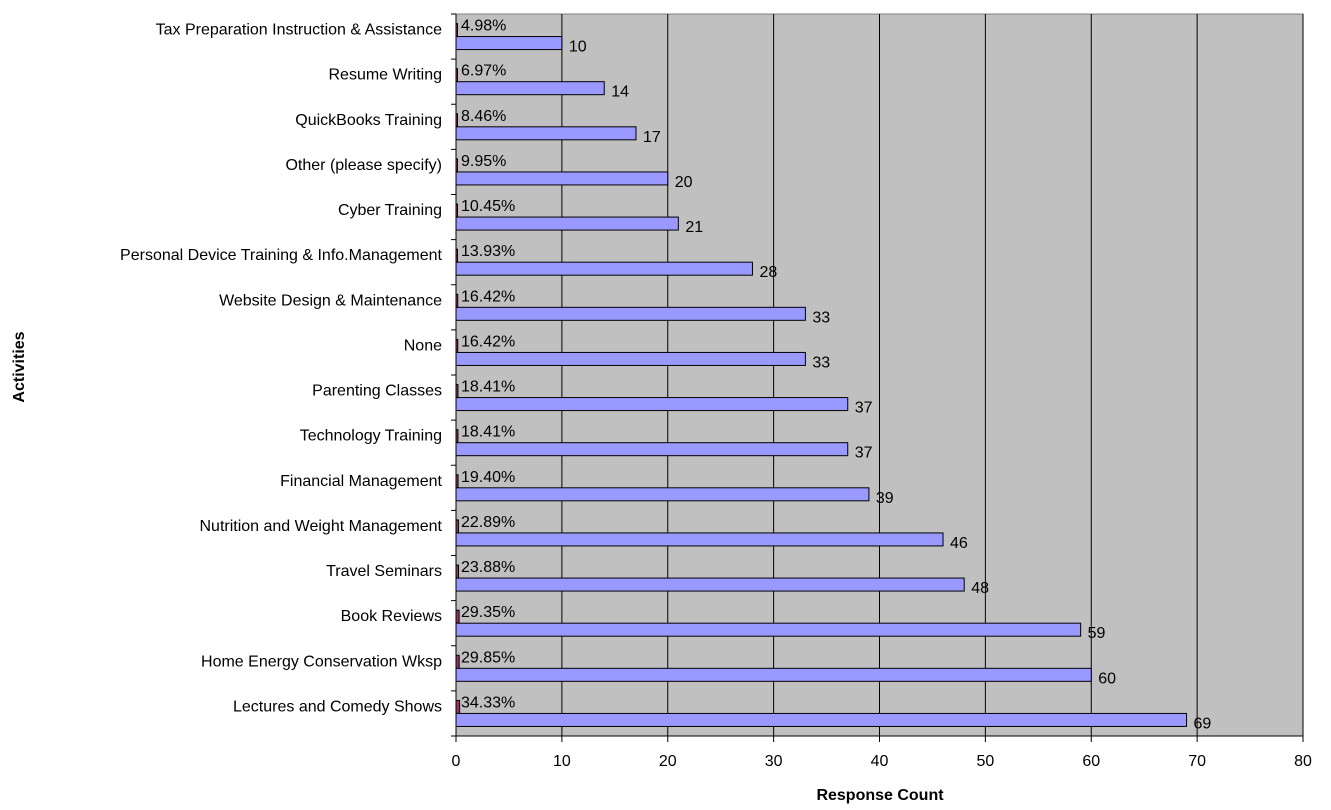  Describe the element at coordinates (299, 30) in the screenshot. I see `category-label: Tax Preparation Instruction & Assistance` at that location.